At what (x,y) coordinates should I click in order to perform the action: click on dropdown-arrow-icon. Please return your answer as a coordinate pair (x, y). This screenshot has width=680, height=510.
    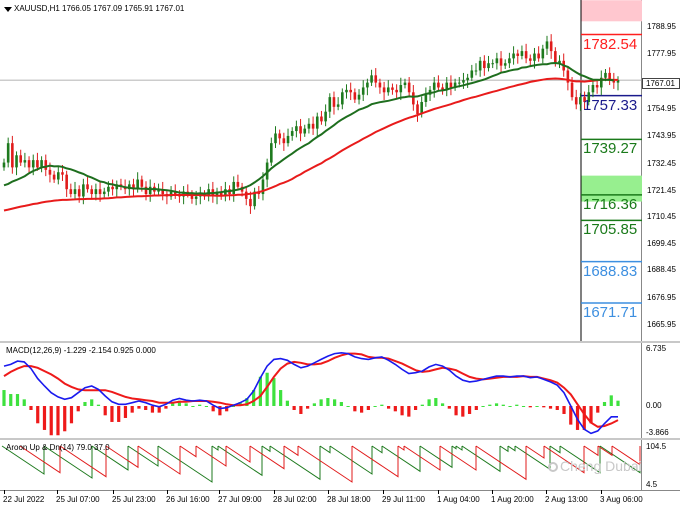
    Looking at the image, I should click on (8, 9).